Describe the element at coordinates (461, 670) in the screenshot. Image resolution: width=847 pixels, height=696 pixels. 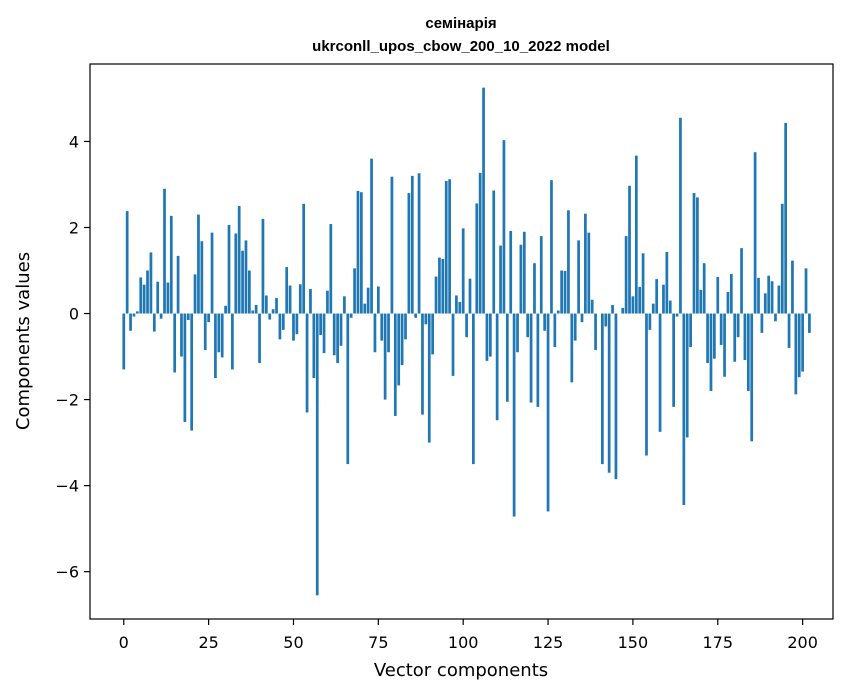
I see `x-axis-label: Vector components` at that location.